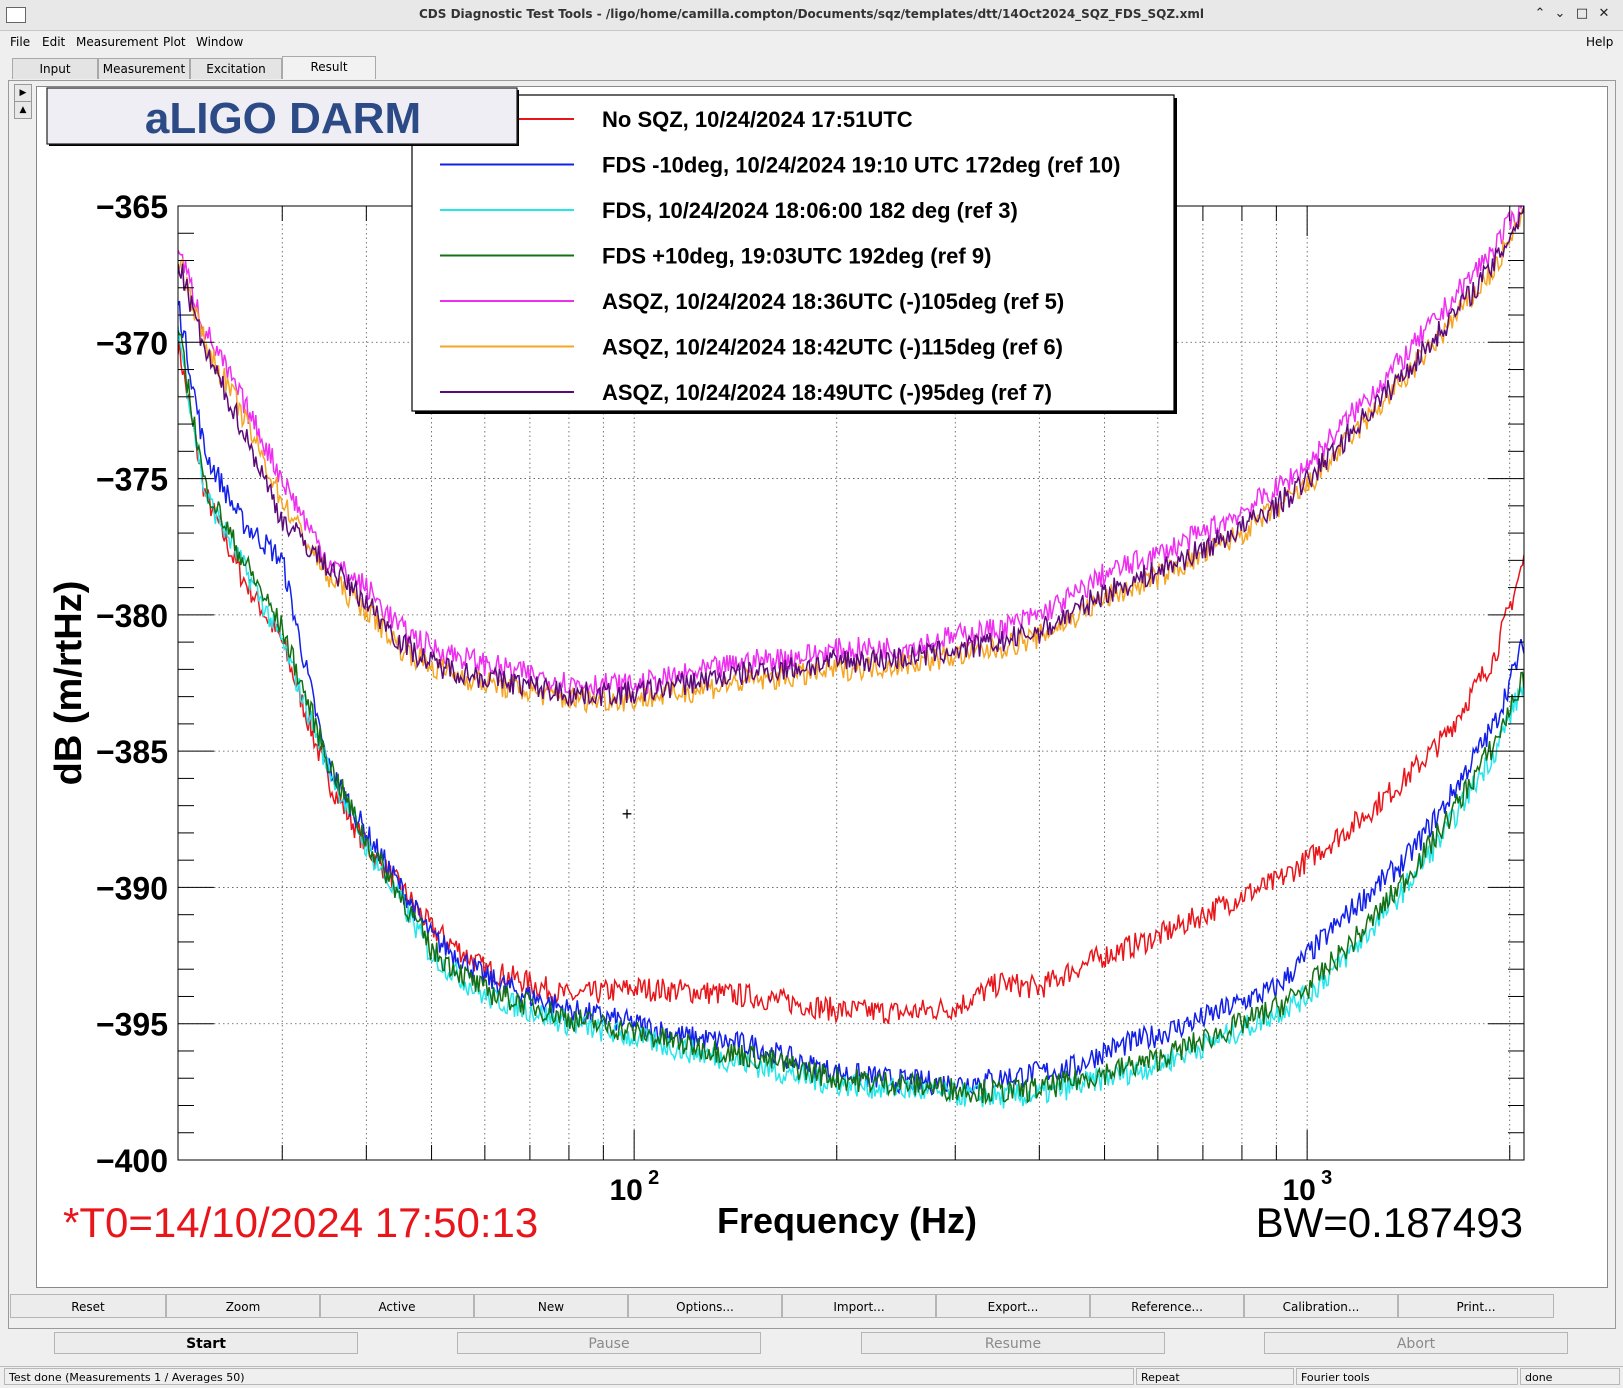 The height and width of the screenshot is (1388, 1623). I want to click on x-axis-label: Frequency (Hz), so click(847, 1220).